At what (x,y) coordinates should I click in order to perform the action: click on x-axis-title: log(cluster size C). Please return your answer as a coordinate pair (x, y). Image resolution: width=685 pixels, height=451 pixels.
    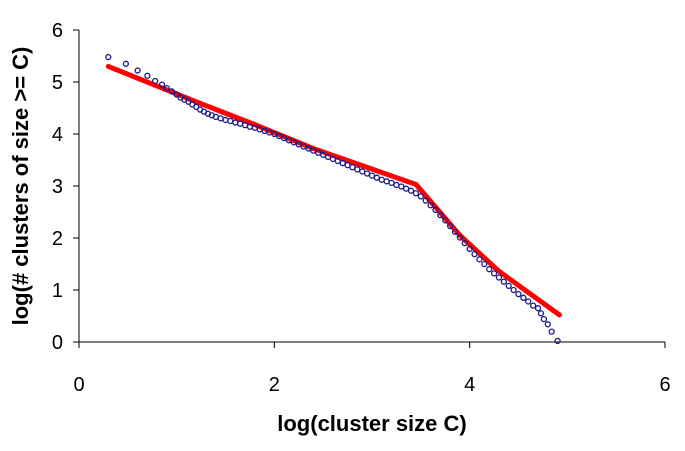
    Looking at the image, I should click on (371, 423).